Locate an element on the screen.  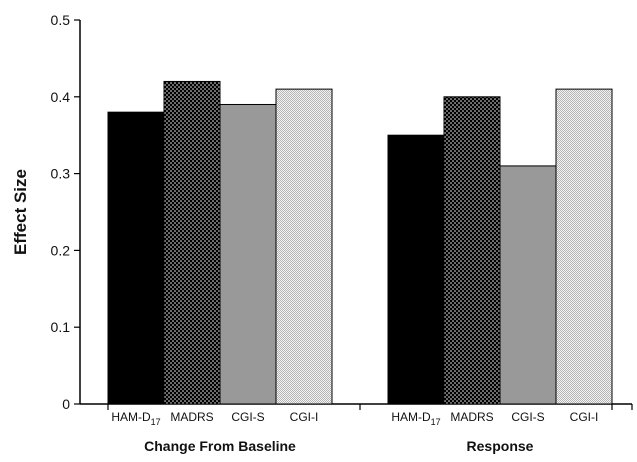
y-tick-label: 0.2 is located at coordinates (61, 250).